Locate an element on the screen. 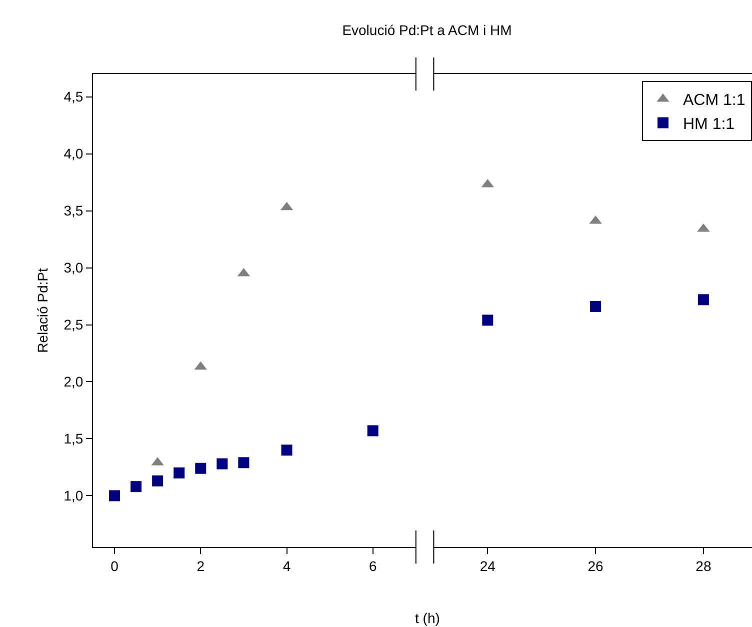  x-tick-label: 26 is located at coordinates (596, 566).